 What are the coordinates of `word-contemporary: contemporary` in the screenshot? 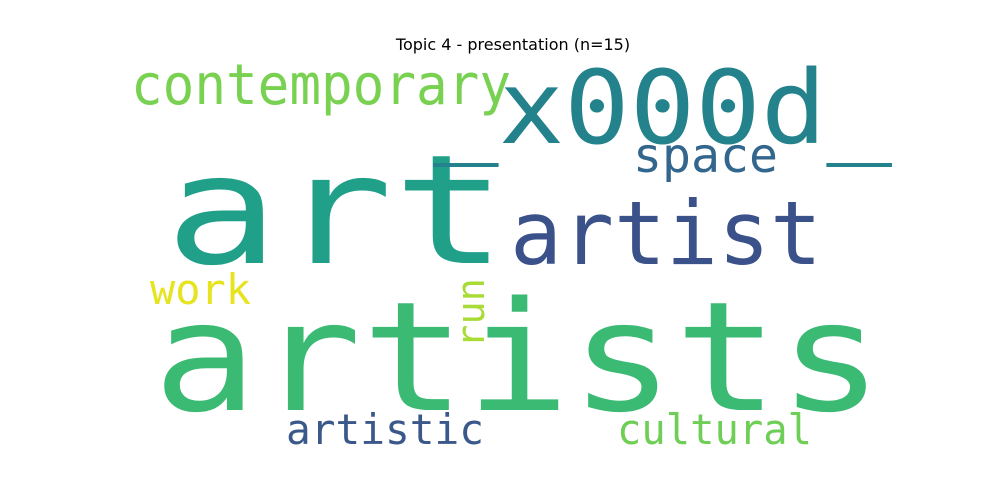 It's located at (321, 85).